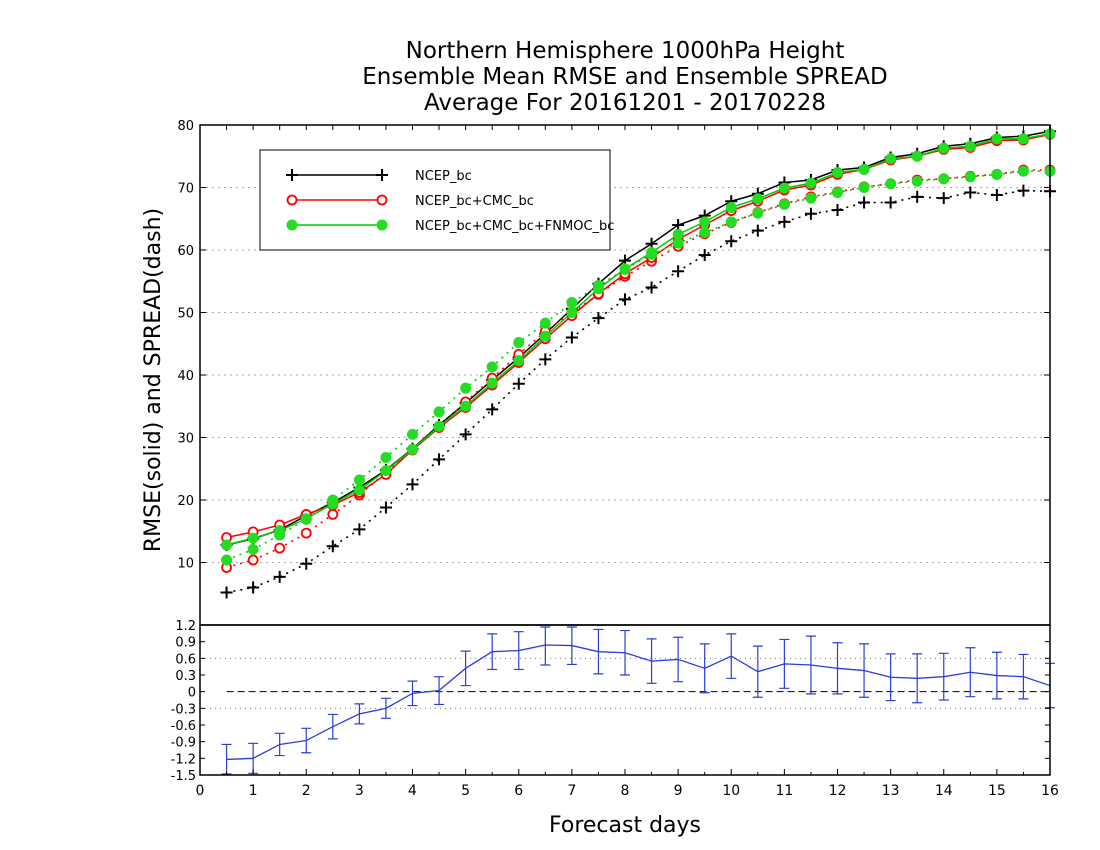  I want to click on top-y-tick-label: 50, so click(185, 314).